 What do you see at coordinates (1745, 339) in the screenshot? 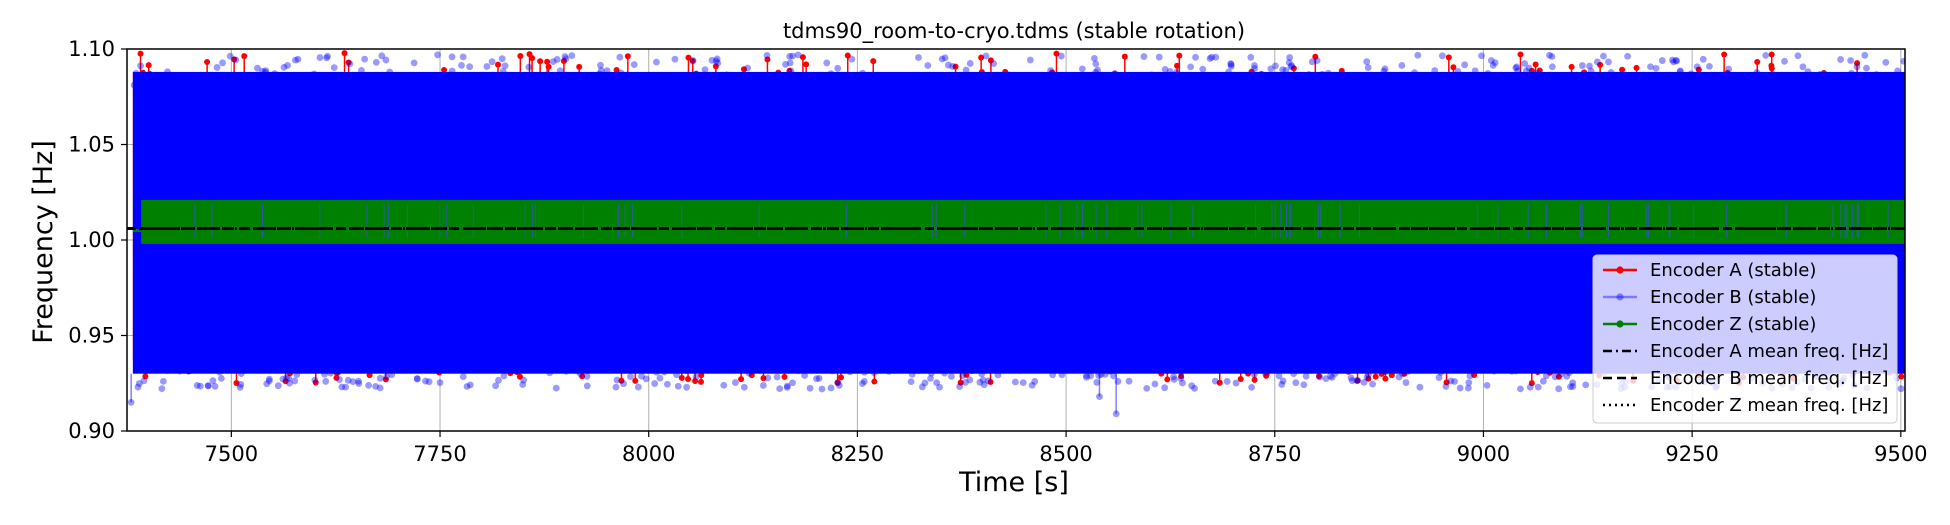
I see `legend-box` at bounding box center [1745, 339].